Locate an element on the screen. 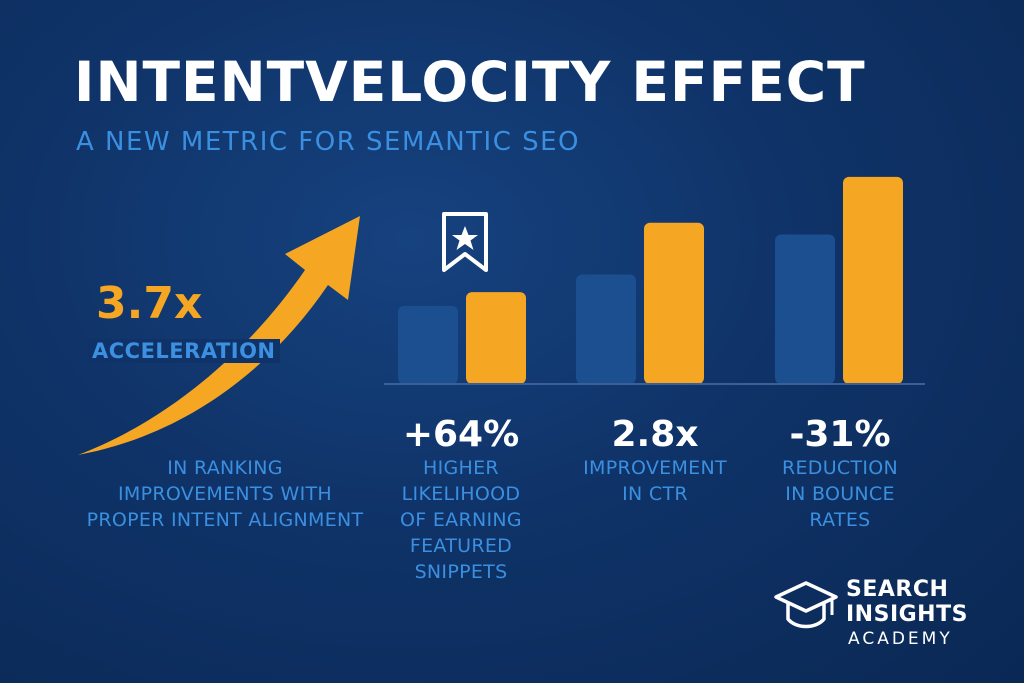 The height and width of the screenshot is (683, 1024). logo-text-academy: ACADEMY is located at coordinates (900, 639).